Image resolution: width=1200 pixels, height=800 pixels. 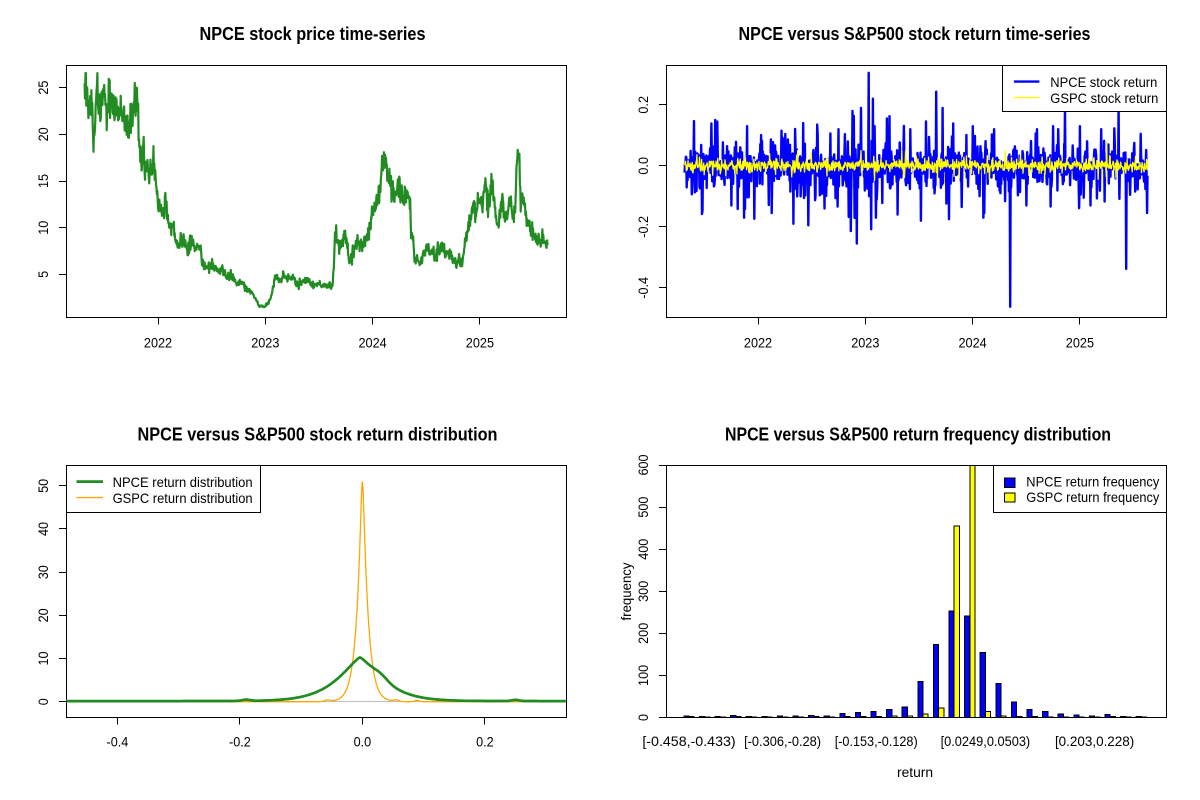 What do you see at coordinates (43, 181) in the screenshot?
I see `svg-text: 15` at bounding box center [43, 181].